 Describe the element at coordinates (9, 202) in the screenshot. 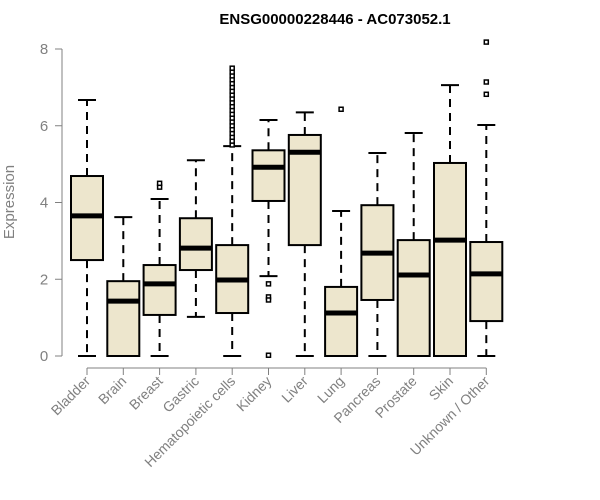

I see `y-axis-label: Expression` at that location.